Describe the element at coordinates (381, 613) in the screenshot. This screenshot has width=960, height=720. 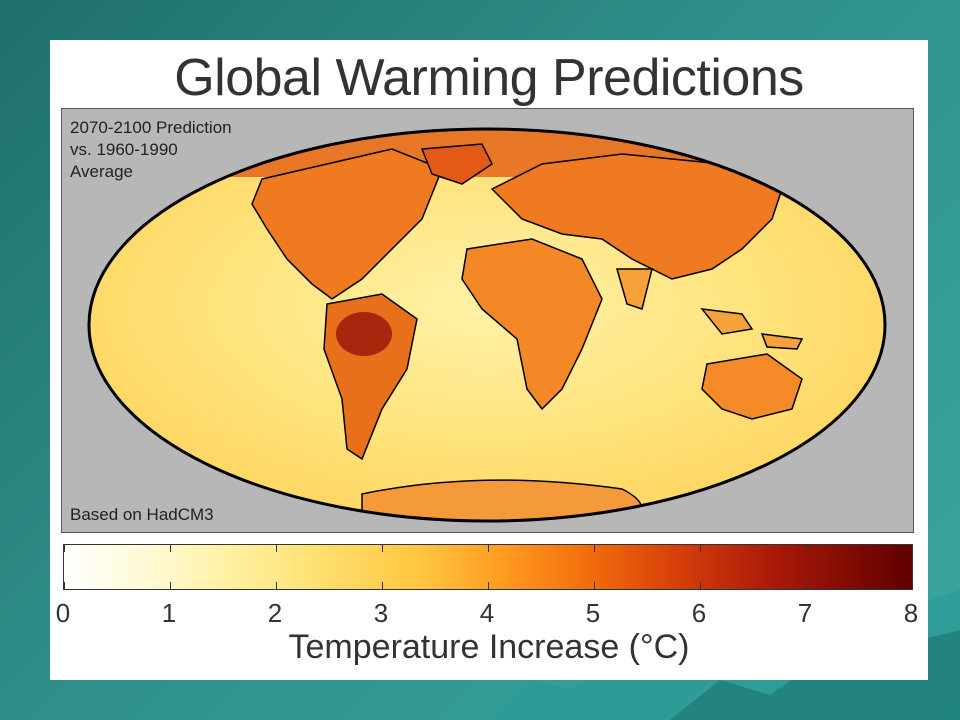
I see `colorbar-tick-label: 3` at that location.